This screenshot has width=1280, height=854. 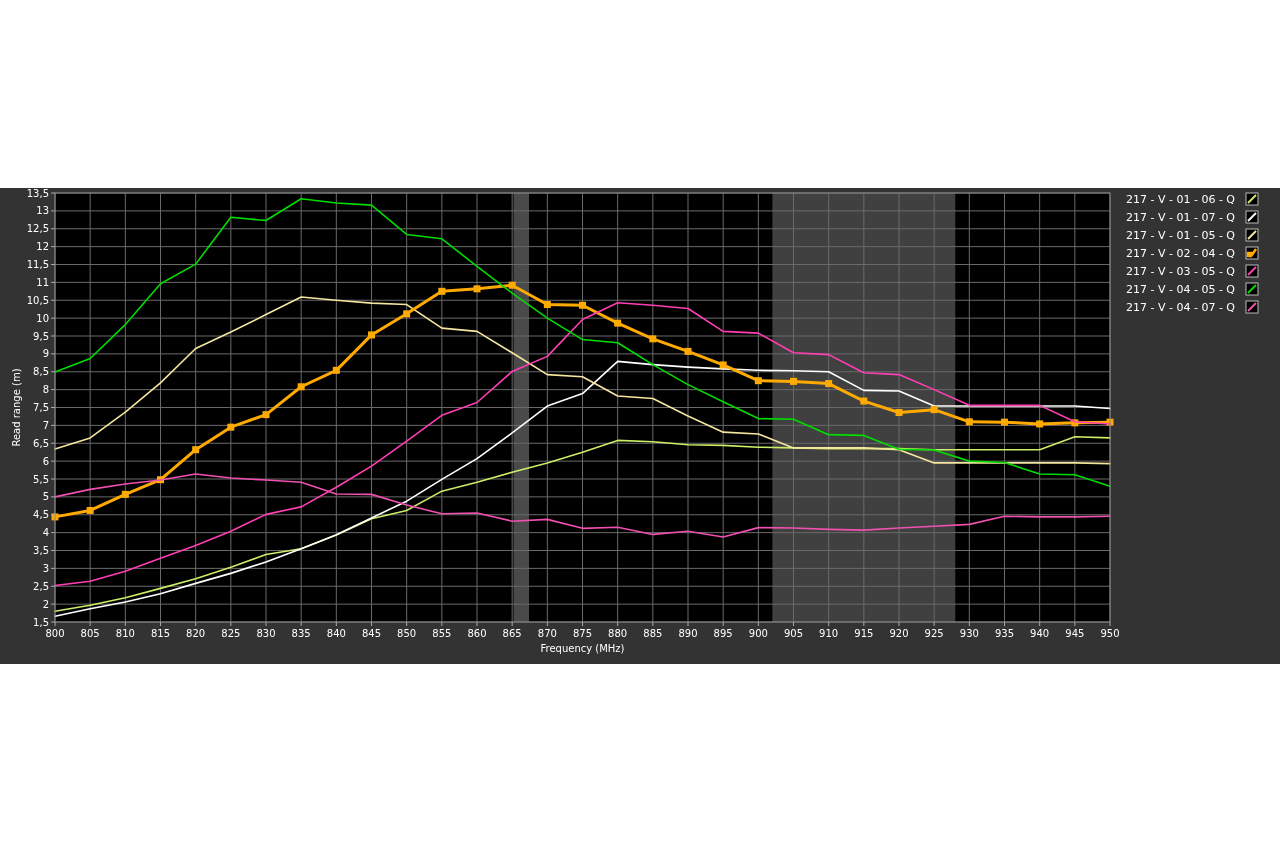 I want to click on y-tick-label: 5, so click(x=45, y=497).